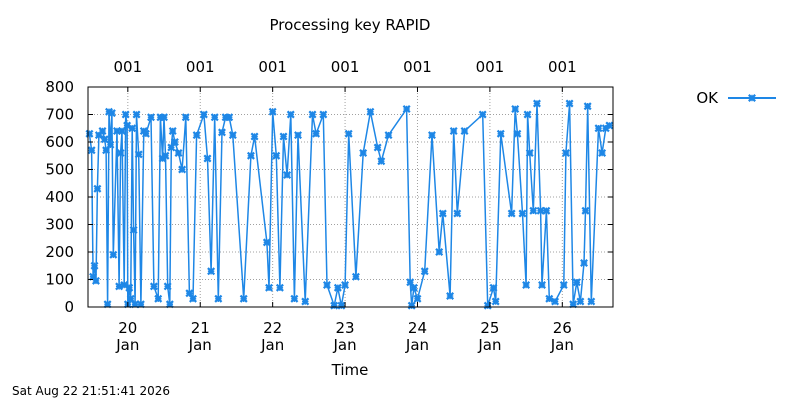 The image size is (800, 400). I want to click on legend-label: OK, so click(707, 98).